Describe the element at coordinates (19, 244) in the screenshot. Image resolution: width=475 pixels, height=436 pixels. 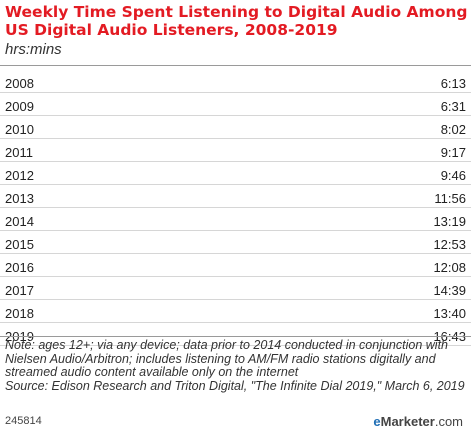
I see `row-year: 2015` at that location.